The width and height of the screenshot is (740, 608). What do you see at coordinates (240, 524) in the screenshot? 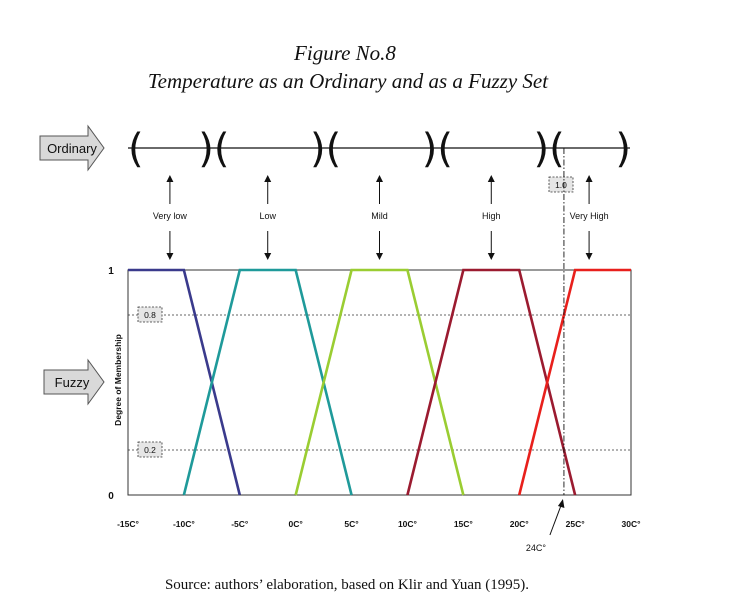
I see `x-tick-2: -5C°` at bounding box center [240, 524].